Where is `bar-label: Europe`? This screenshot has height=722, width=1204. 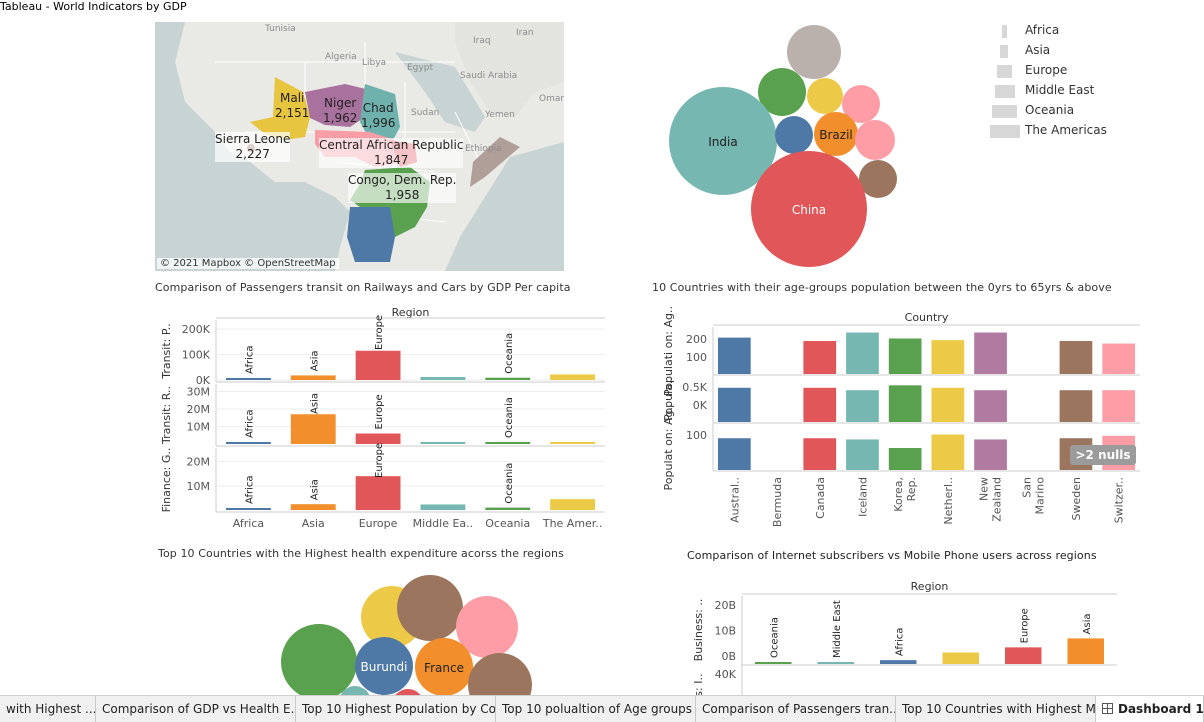 bar-label: Europe is located at coordinates (379, 332).